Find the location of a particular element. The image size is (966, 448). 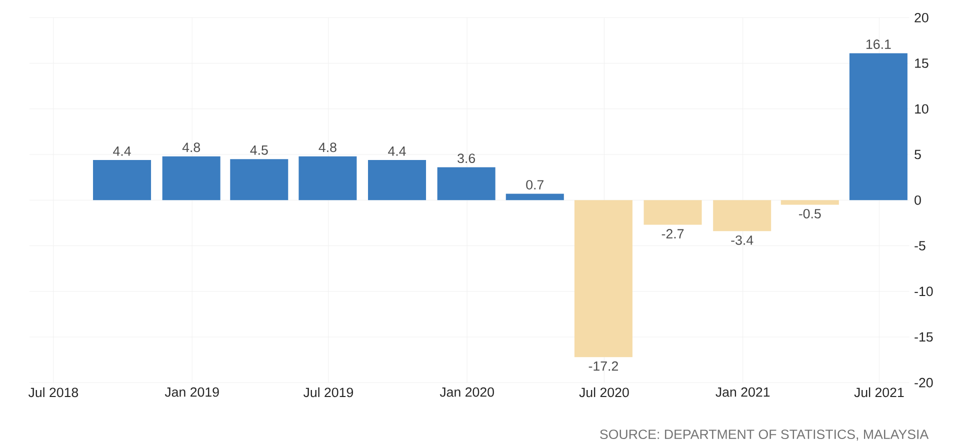

x-tick-label: Jul 2018 is located at coordinates (53, 392).